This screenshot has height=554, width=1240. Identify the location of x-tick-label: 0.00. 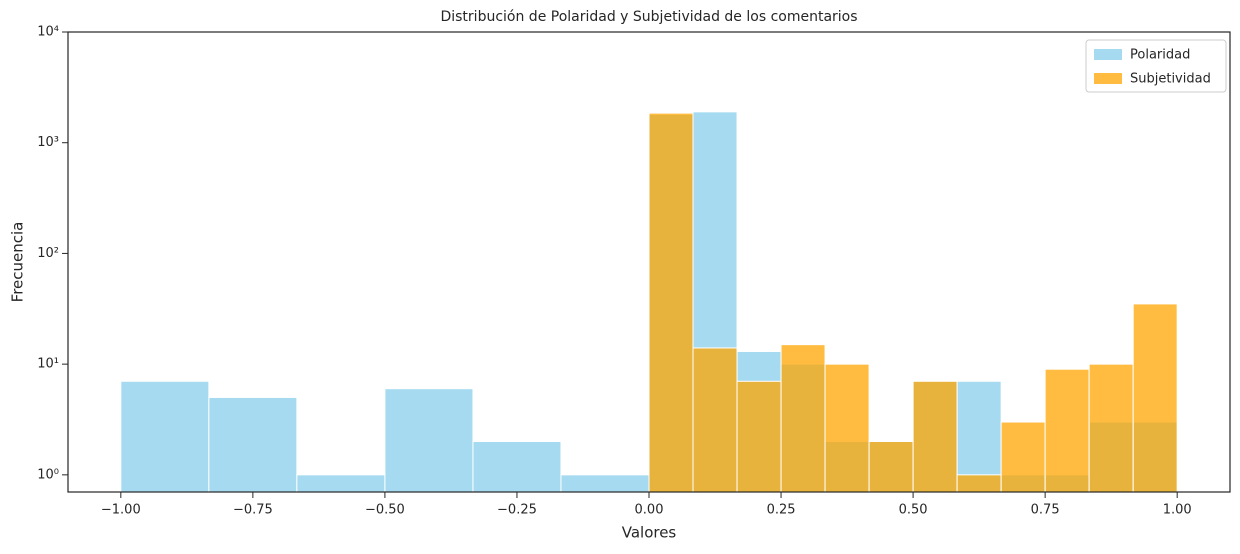
(649, 510).